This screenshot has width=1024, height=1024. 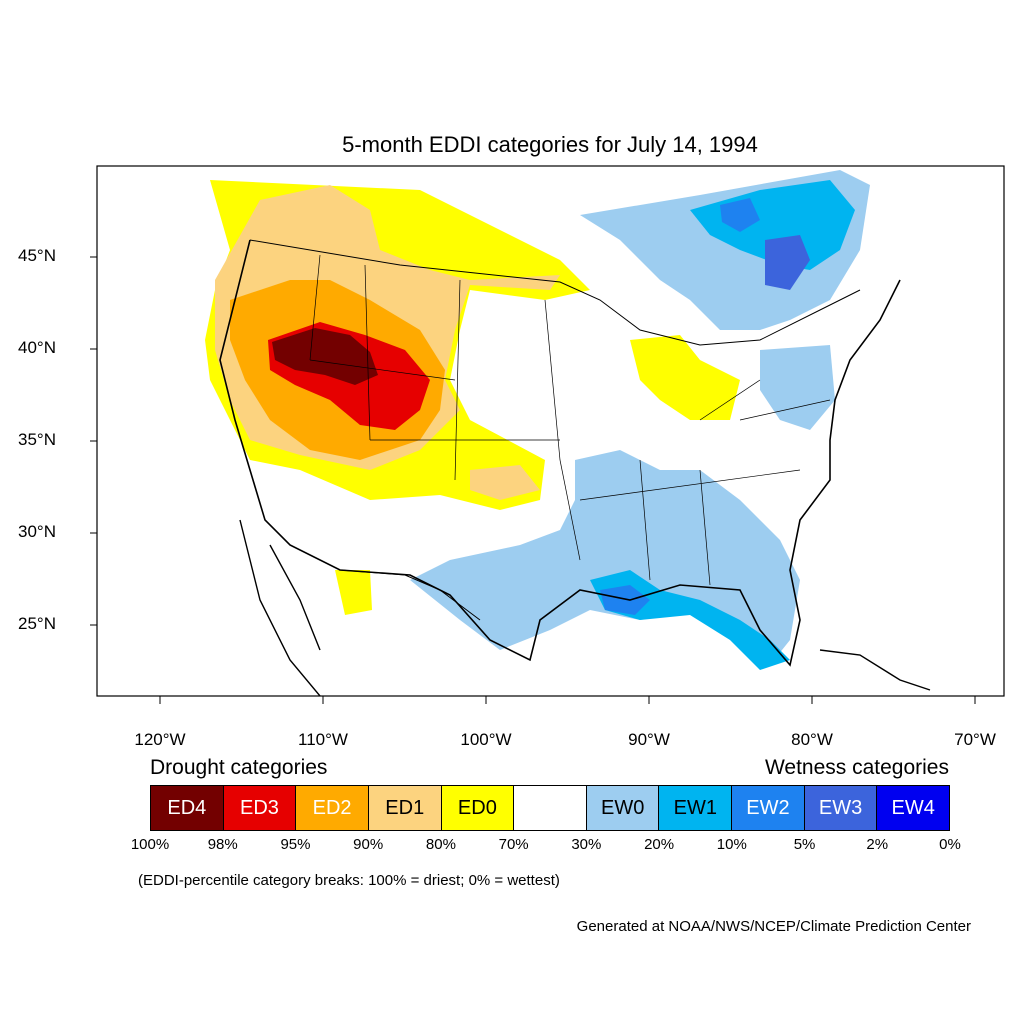 What do you see at coordinates (295, 844) in the screenshot?
I see `breakpoint-label: 95%` at bounding box center [295, 844].